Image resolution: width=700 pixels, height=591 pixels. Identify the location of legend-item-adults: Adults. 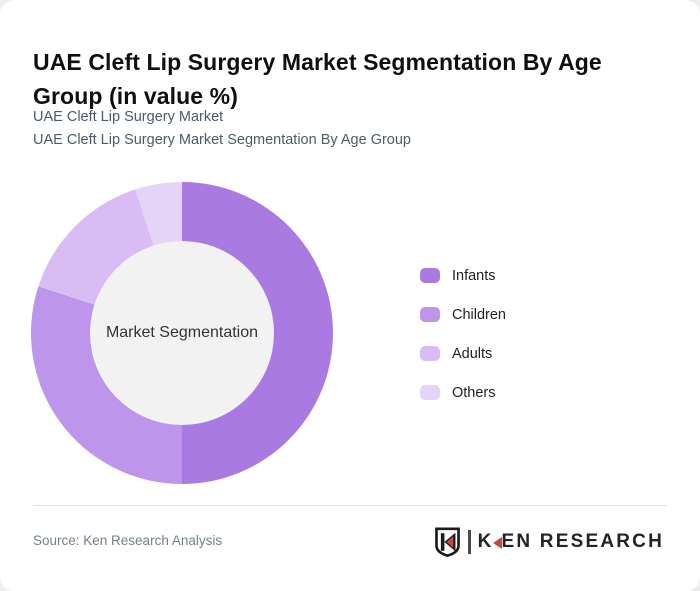
(463, 353).